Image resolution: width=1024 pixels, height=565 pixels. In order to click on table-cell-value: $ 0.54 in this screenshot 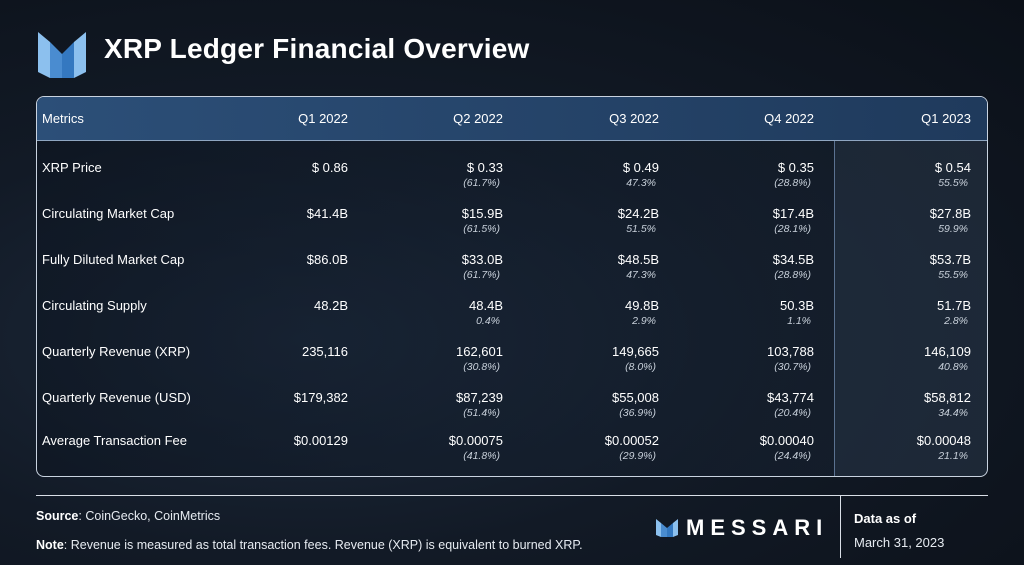, I will do `click(952, 167)`.